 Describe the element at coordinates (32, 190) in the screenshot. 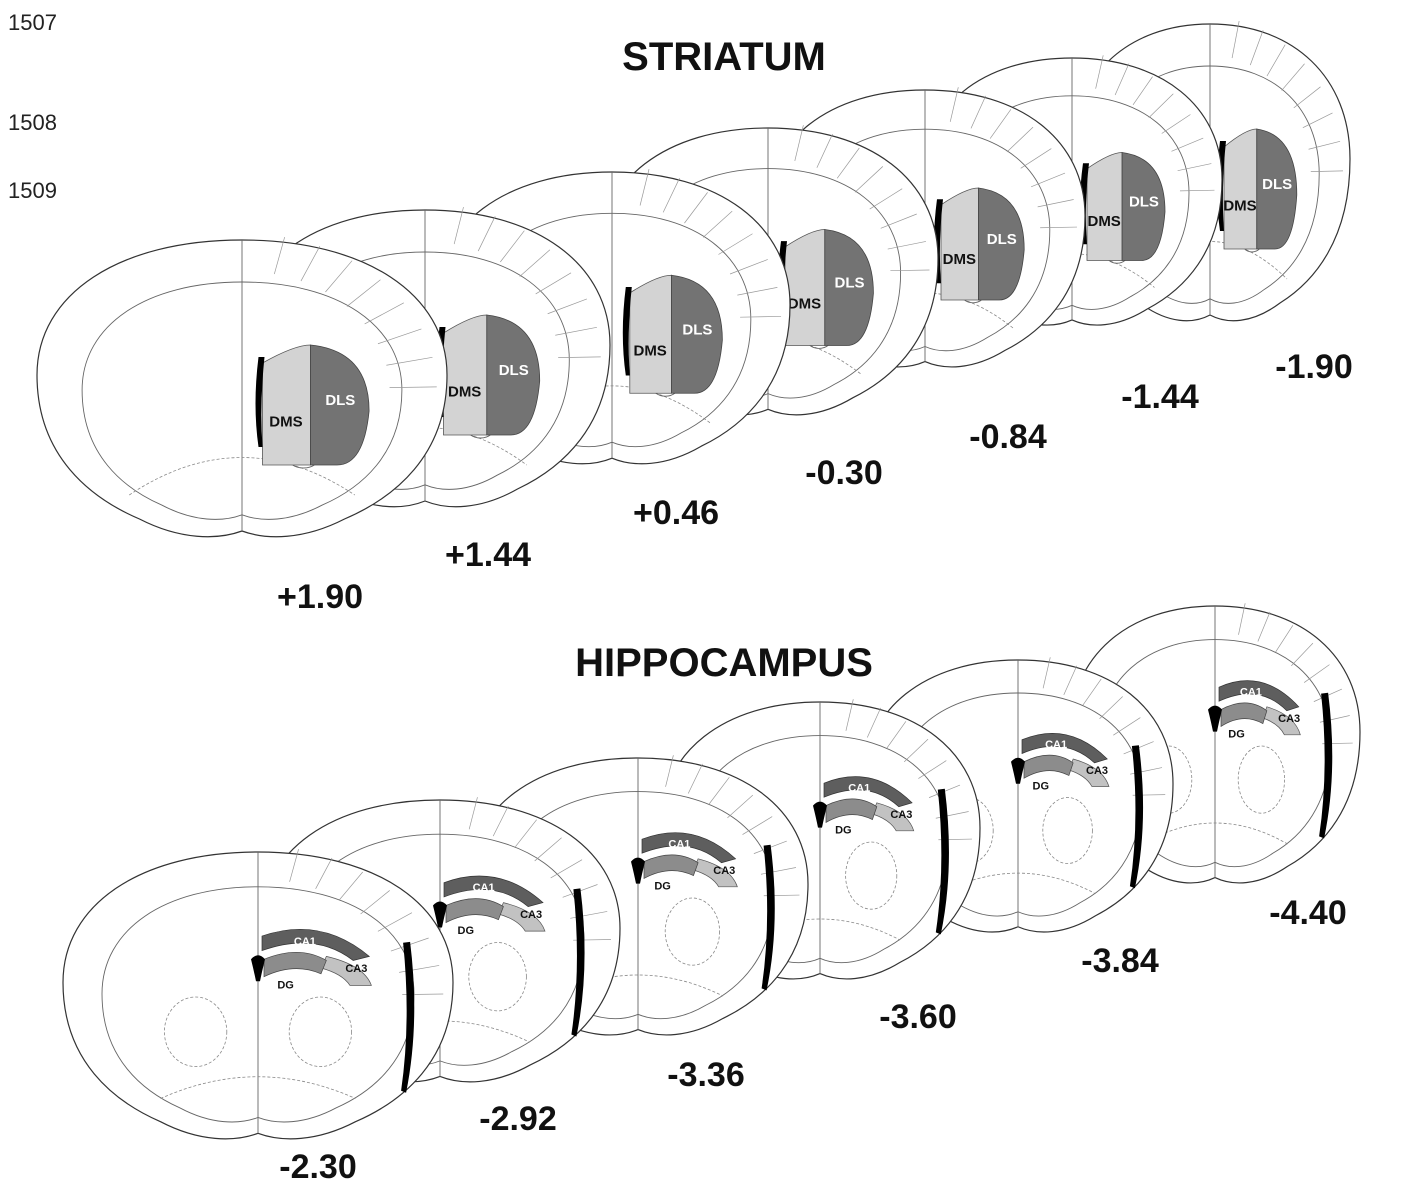

I see `line-number-3: 1509` at that location.